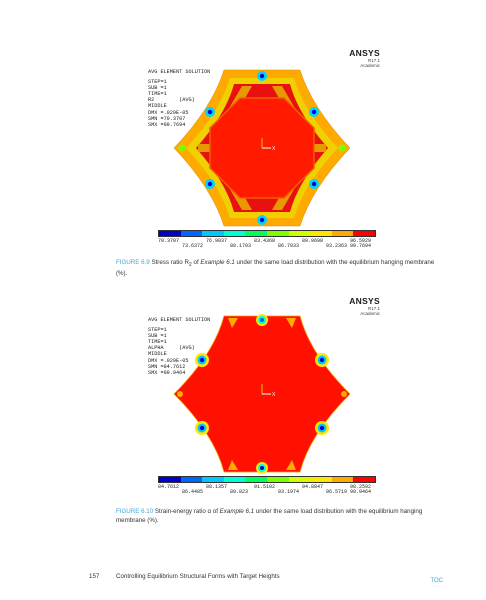  What do you see at coordinates (289, 246) in the screenshot?
I see `legend-tick: 86.7033` at bounding box center [289, 246].